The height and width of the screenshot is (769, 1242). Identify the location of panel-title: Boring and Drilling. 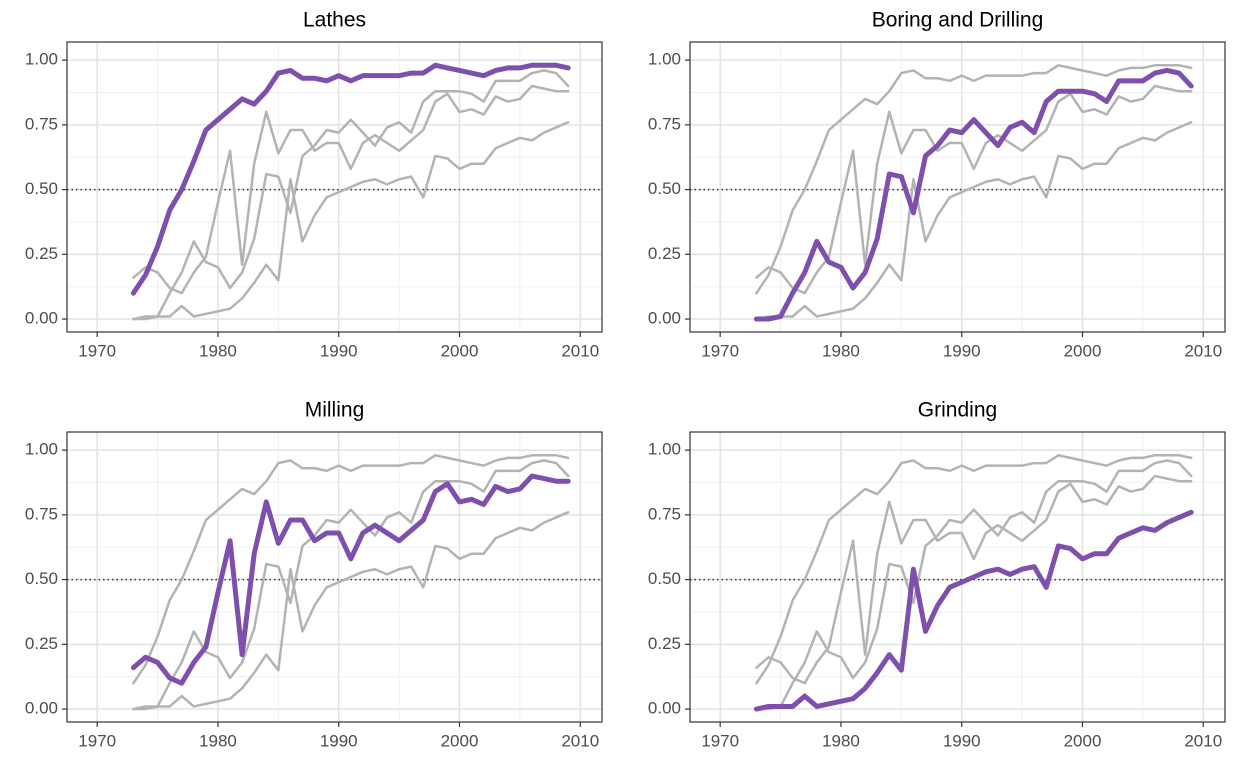
(958, 20).